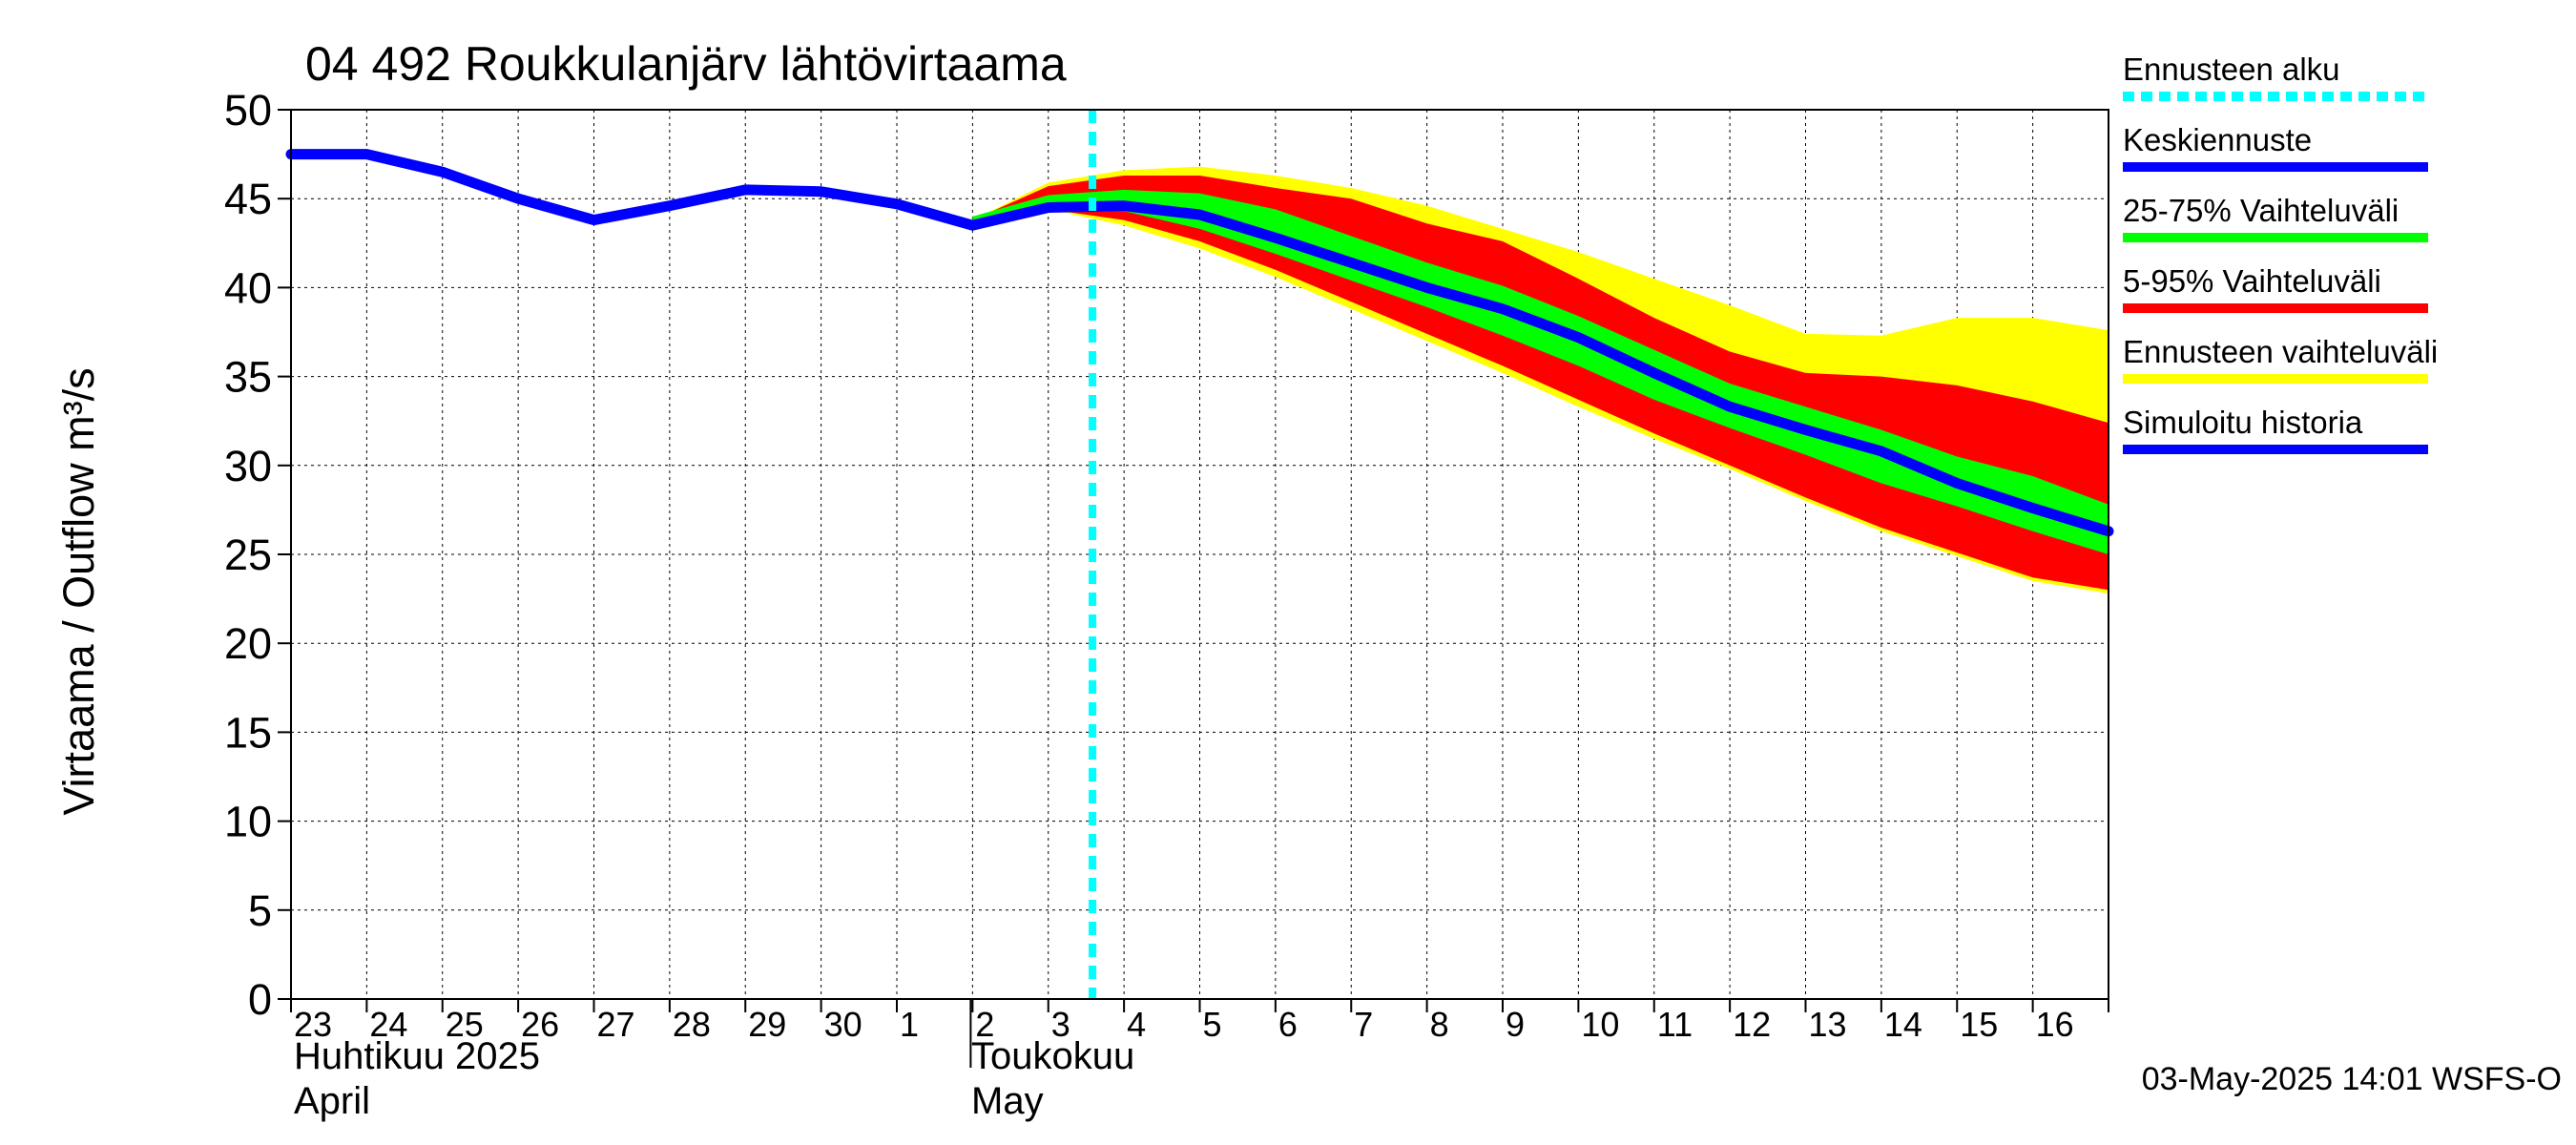 Image resolution: width=2576 pixels, height=1145 pixels. Describe the element at coordinates (1752, 1025) in the screenshot. I see `x-tick-label: 12` at that location.